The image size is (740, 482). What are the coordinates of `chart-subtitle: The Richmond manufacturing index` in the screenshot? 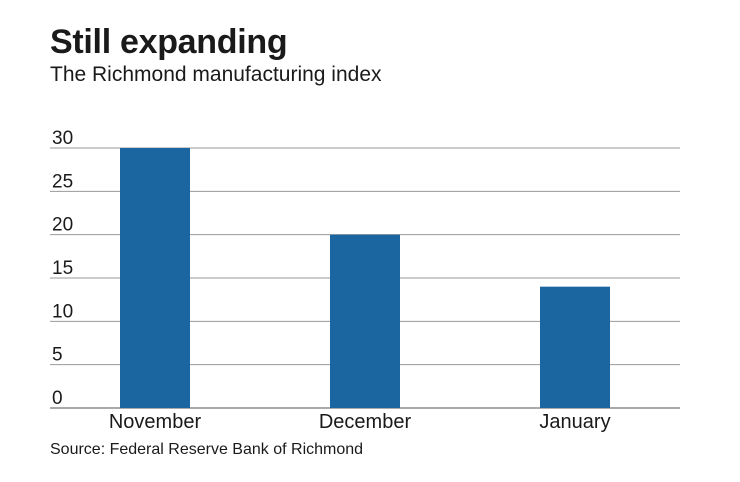 It's located at (216, 74).